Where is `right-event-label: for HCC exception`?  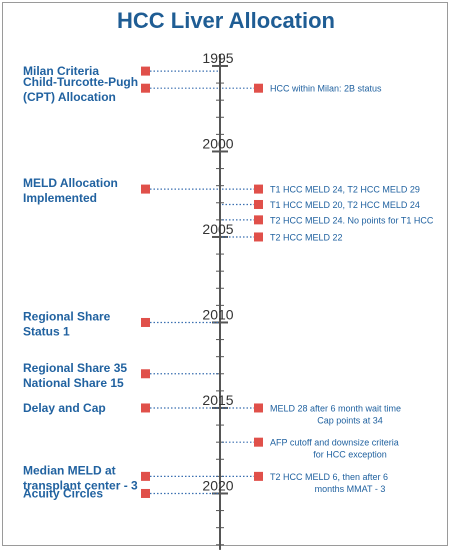 right-event-label: for HCC exception is located at coordinates (350, 455).